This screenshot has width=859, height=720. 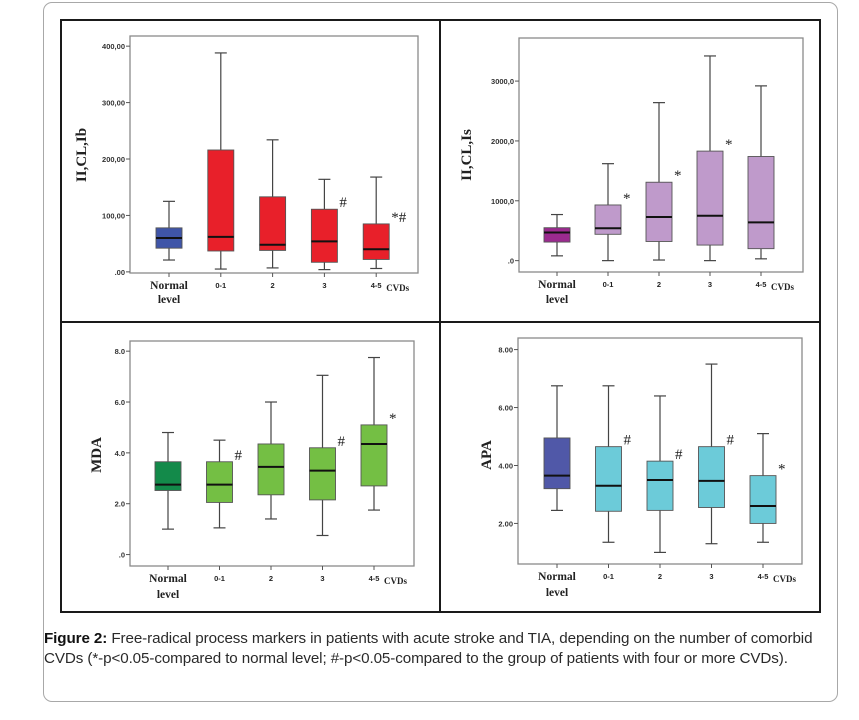 What do you see at coordinates (505, 465) in the screenshot?
I see `y-tick-label: 4.00` at bounding box center [505, 465].